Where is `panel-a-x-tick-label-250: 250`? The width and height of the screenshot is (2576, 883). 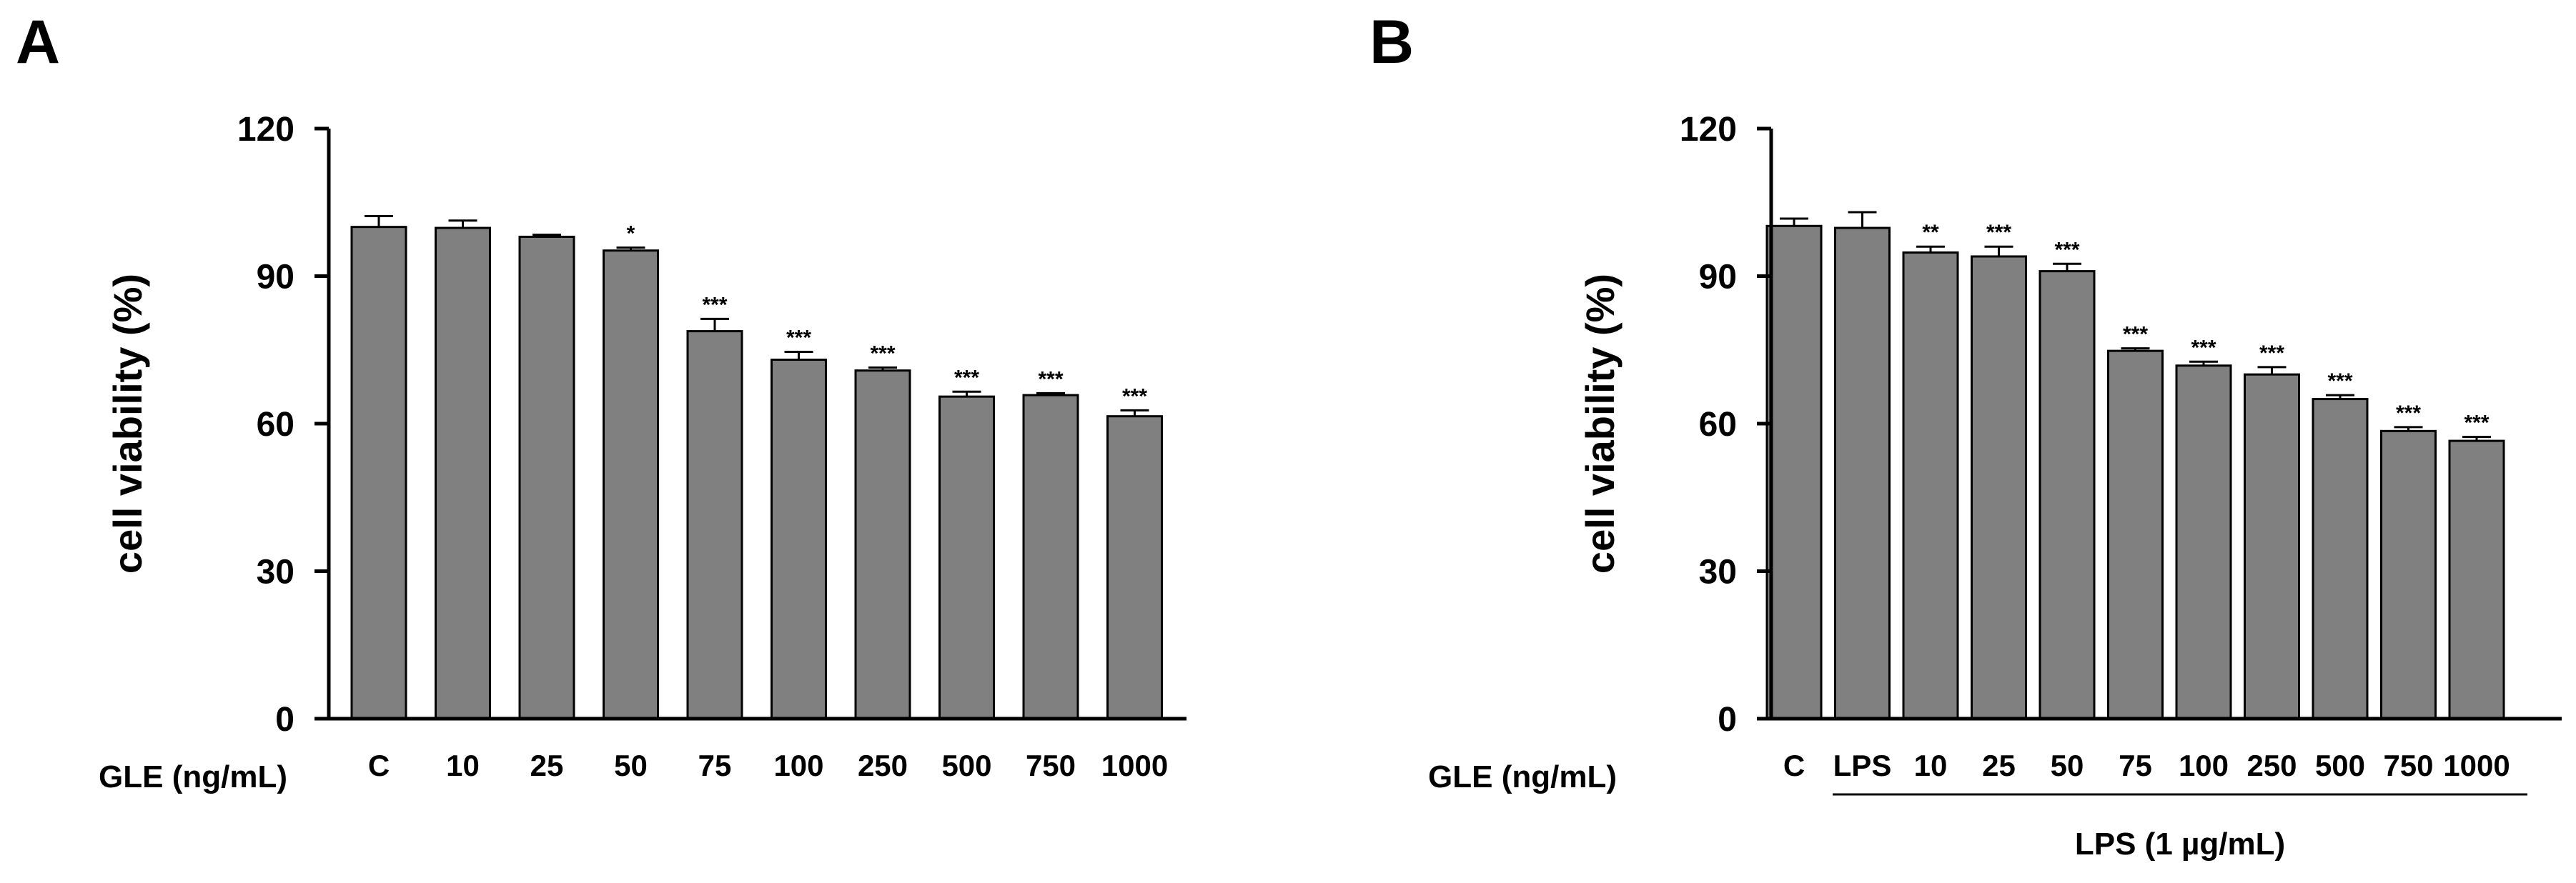 panel-a-x-tick-label-250: 250 is located at coordinates (883, 765).